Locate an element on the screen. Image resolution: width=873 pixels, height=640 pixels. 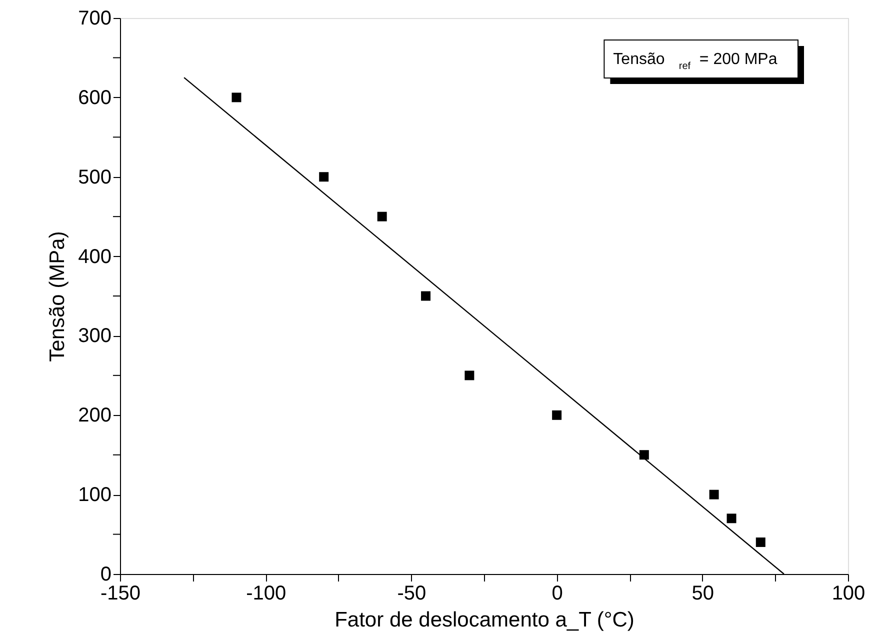
y-tick-label: 400 is located at coordinates (95, 257).